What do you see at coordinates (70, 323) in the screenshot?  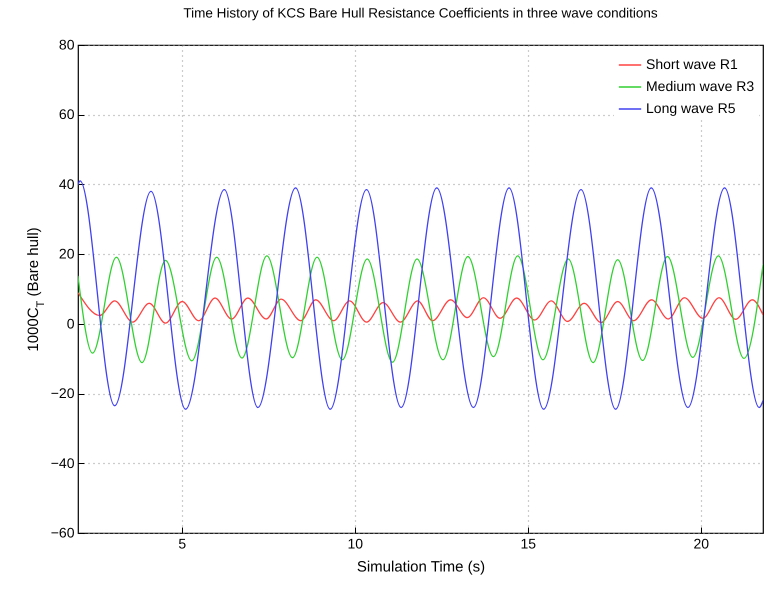 I see `y-tick-label: 0` at bounding box center [70, 323].